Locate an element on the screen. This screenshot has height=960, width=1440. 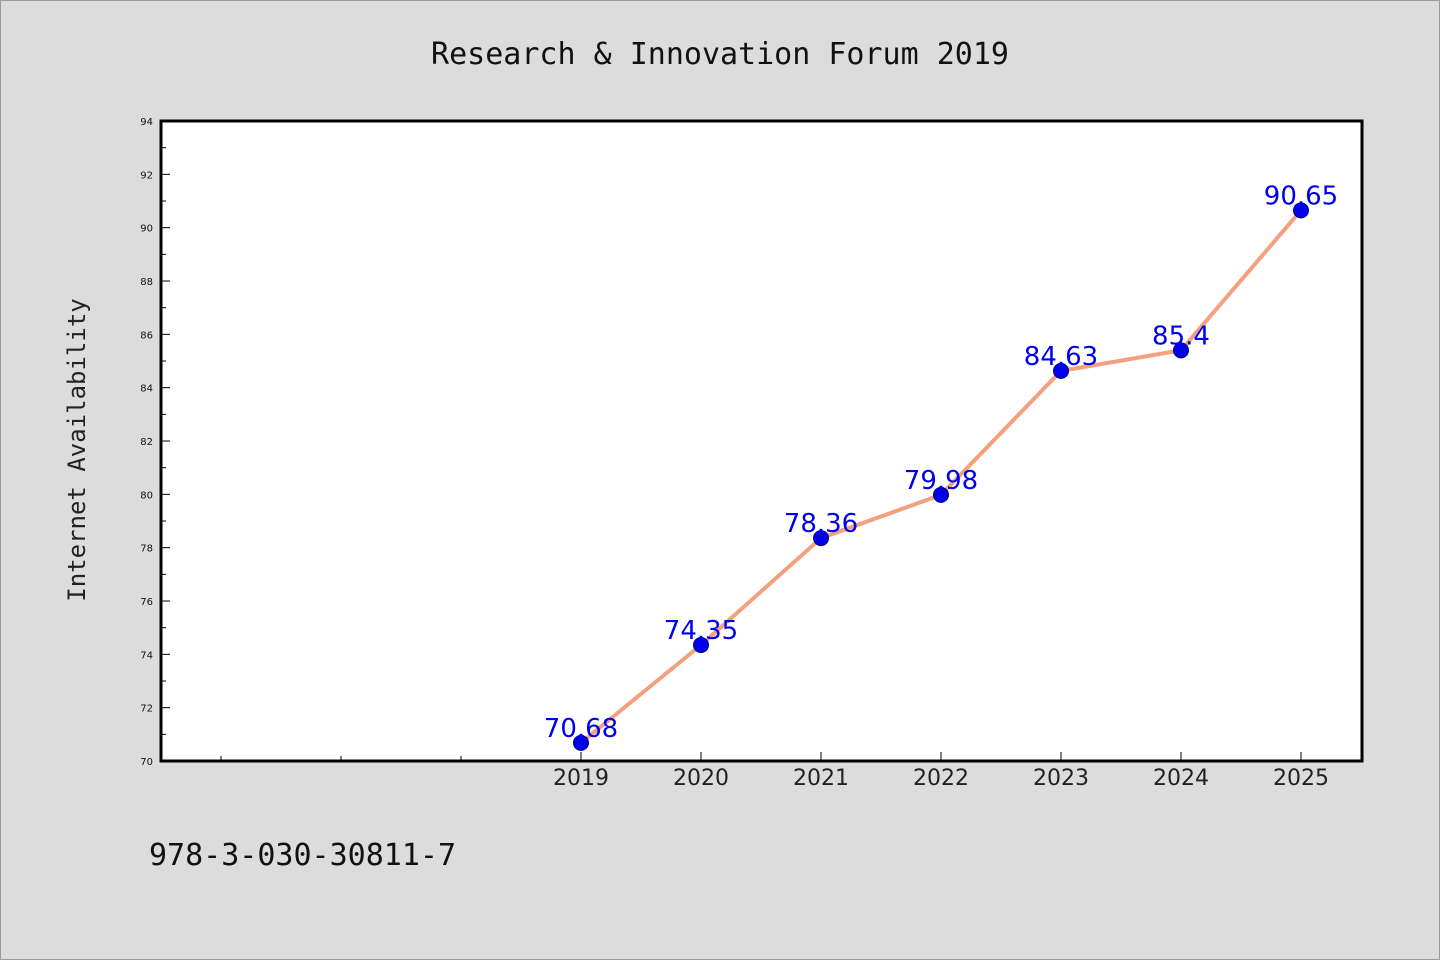
y-tick-label: 84 is located at coordinates (146, 389).